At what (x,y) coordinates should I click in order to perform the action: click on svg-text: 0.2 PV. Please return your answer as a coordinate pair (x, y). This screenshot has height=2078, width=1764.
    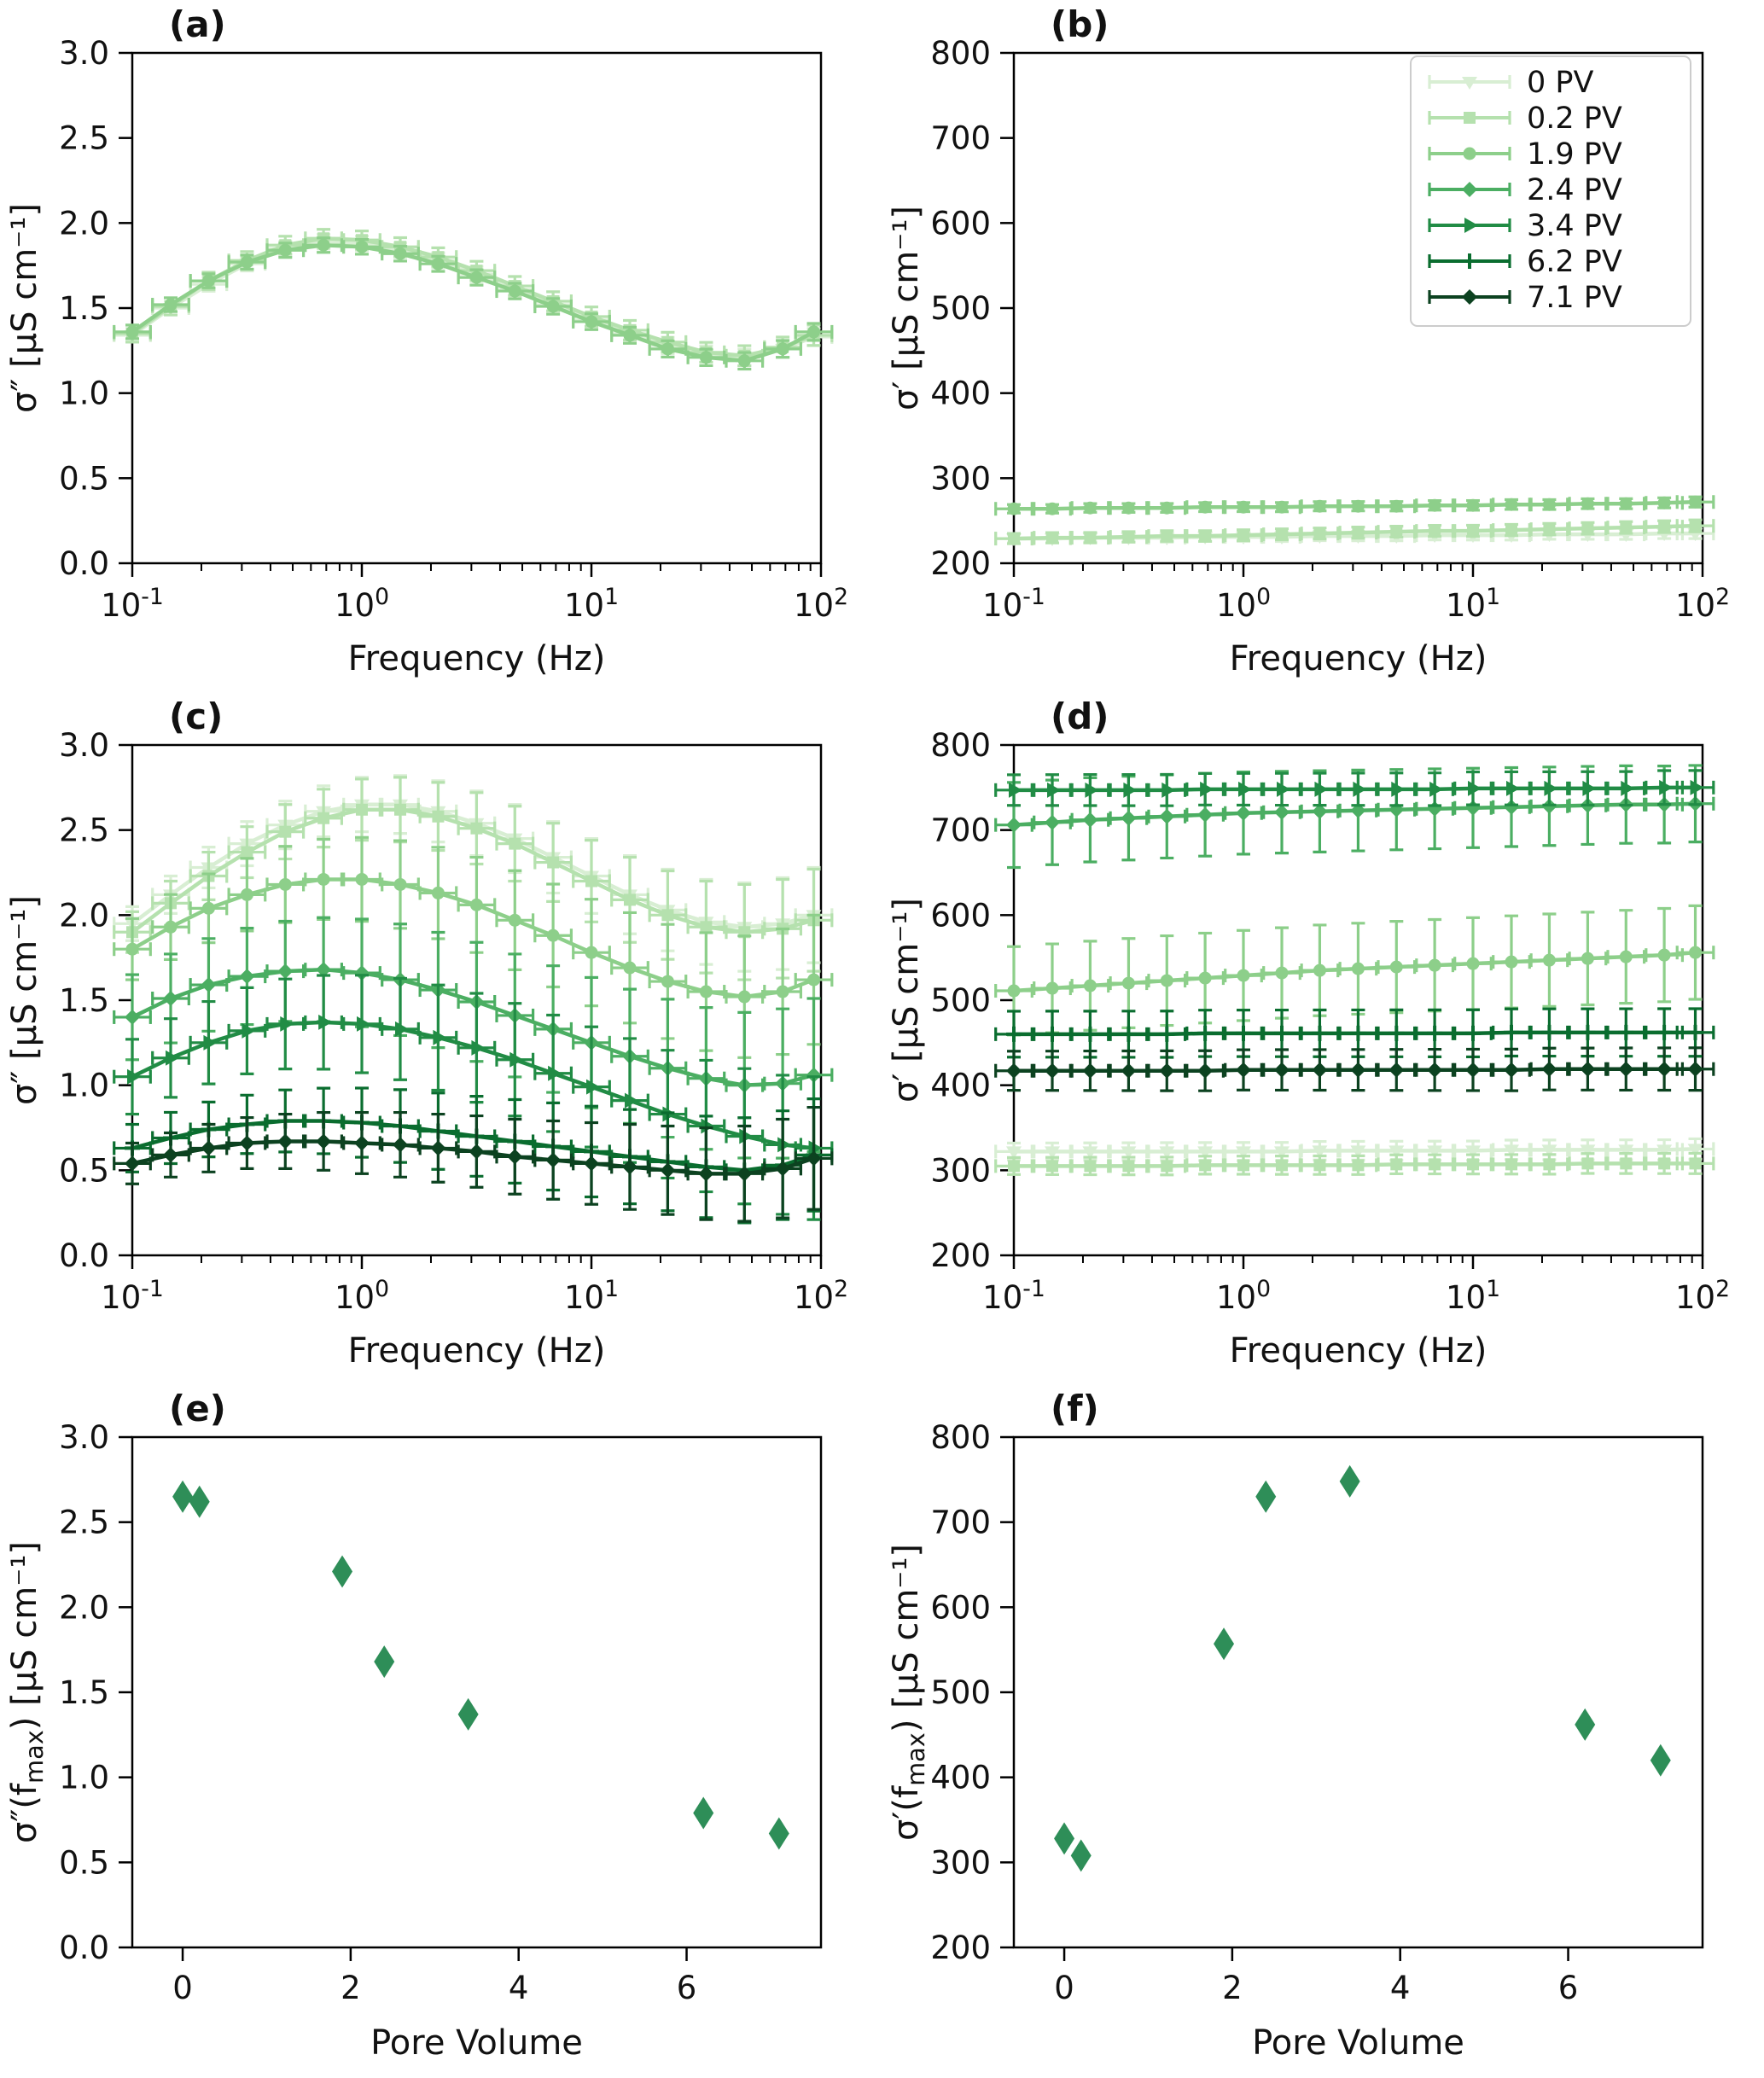
    Looking at the image, I should click on (1574, 119).